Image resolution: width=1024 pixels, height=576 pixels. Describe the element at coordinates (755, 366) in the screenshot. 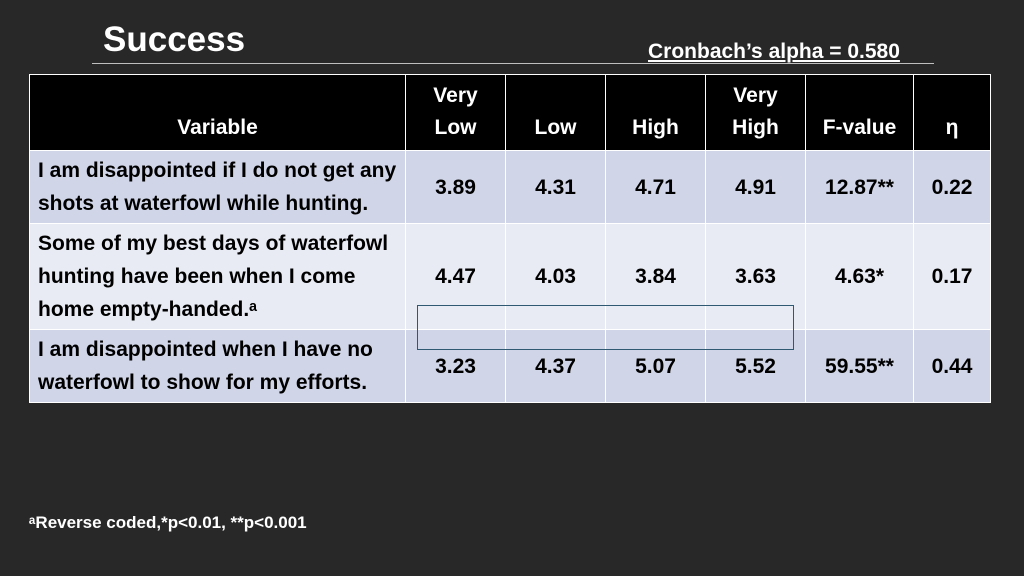

I see `cell-very-high: 5.52` at that location.